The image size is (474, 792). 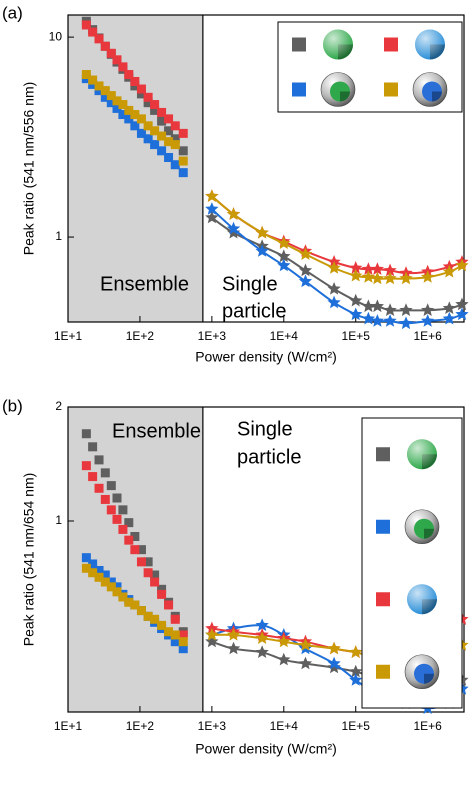 I want to click on x-tick-label: 1E+6, so click(x=427, y=726).